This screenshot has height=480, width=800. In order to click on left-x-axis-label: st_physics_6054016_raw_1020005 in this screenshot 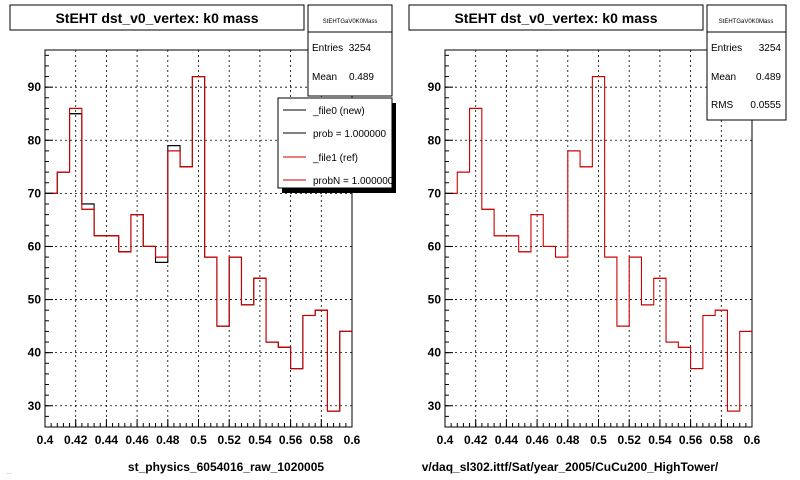, I will do `click(226, 467)`.